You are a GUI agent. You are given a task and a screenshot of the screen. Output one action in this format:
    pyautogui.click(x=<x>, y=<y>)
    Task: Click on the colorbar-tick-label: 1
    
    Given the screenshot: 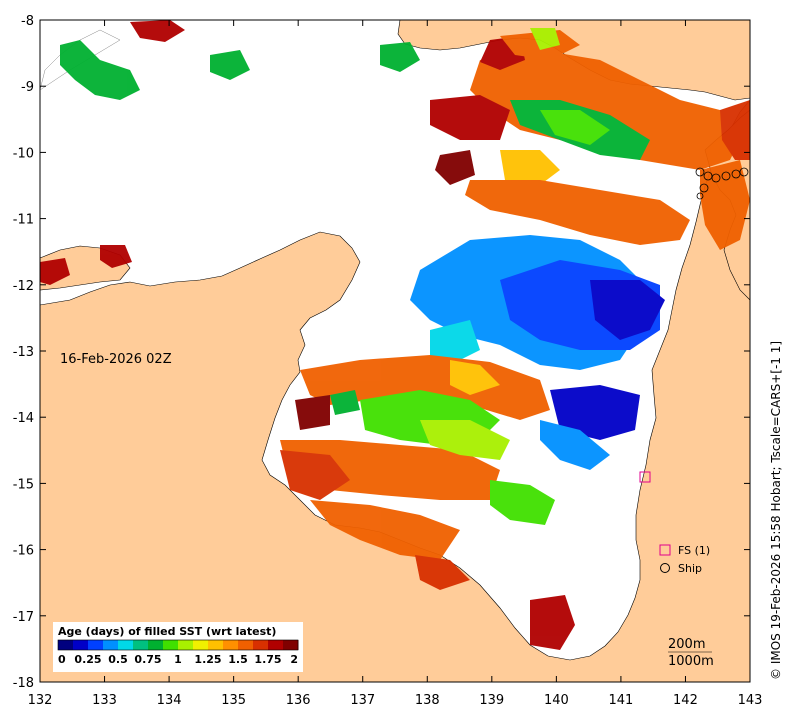 What is the action you would take?
    pyautogui.click(x=178, y=659)
    